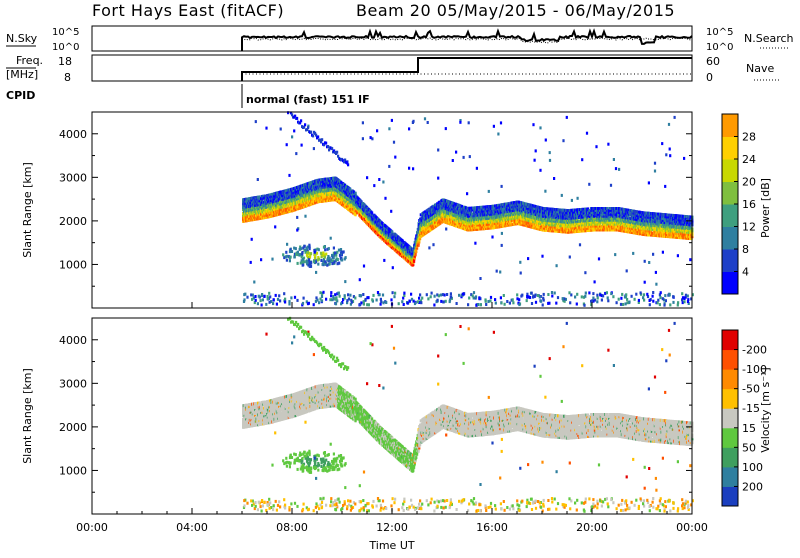 This screenshot has width=800, height=558. I want to click on nsky-tick-top: 10^5, so click(65, 32).